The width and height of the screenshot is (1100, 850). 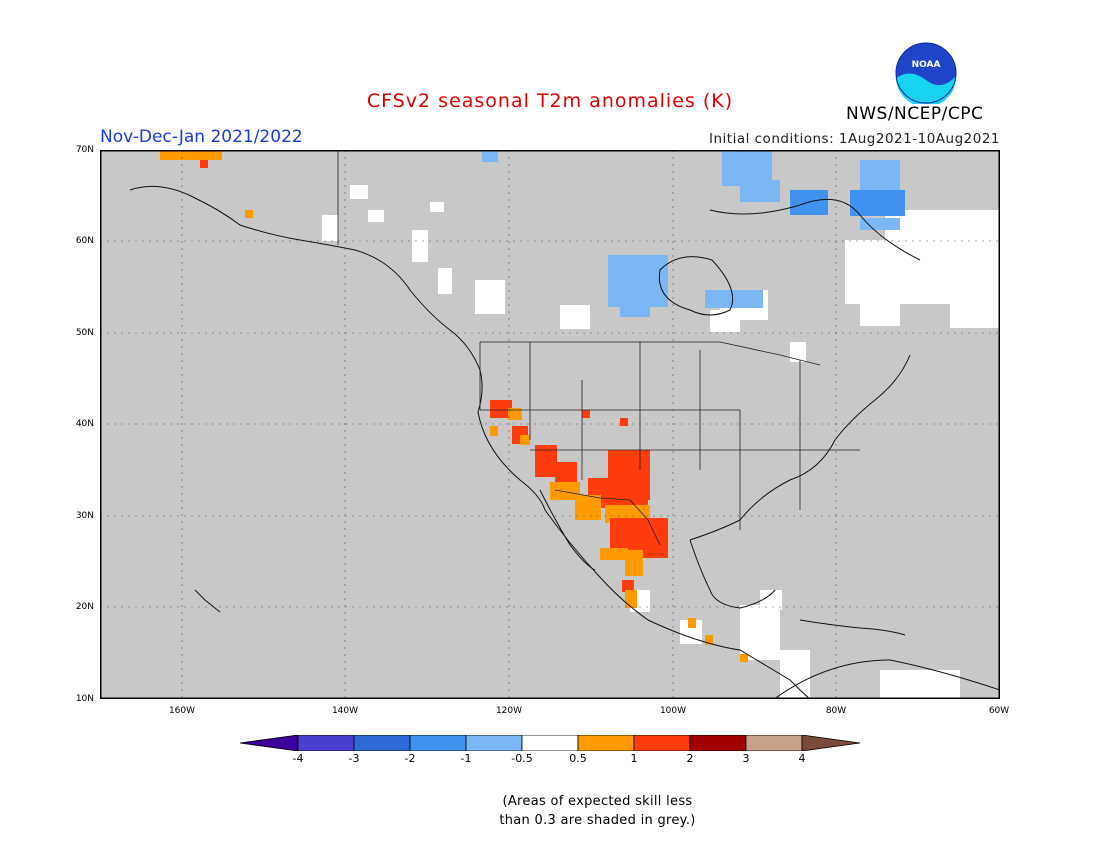 What do you see at coordinates (466, 758) in the screenshot?
I see `colorbar-label: -1` at bounding box center [466, 758].